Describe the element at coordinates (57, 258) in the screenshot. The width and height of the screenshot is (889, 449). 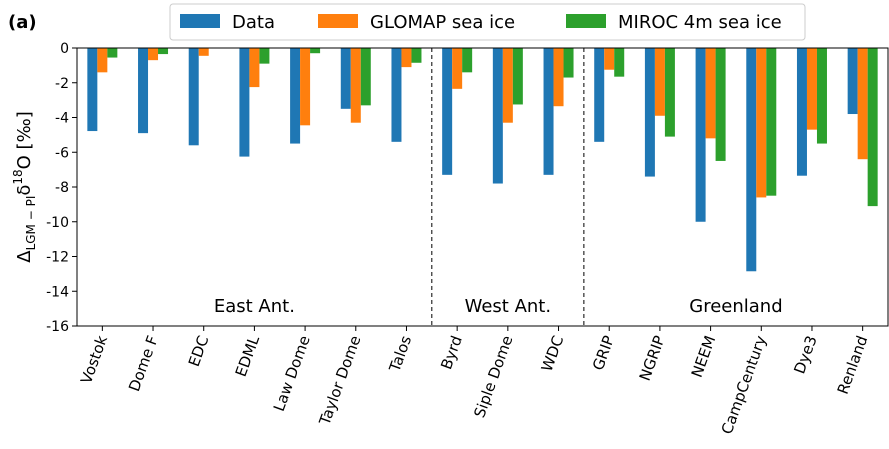
I see `y-tick-label: -12` at that location.